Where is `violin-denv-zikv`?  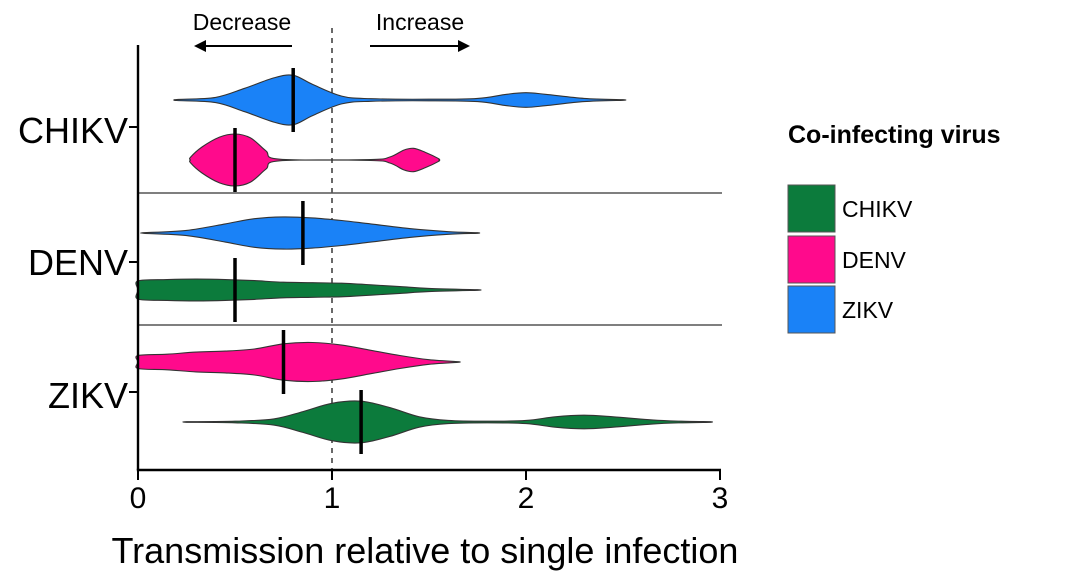
violin-denv-zikv is located at coordinates (310, 233).